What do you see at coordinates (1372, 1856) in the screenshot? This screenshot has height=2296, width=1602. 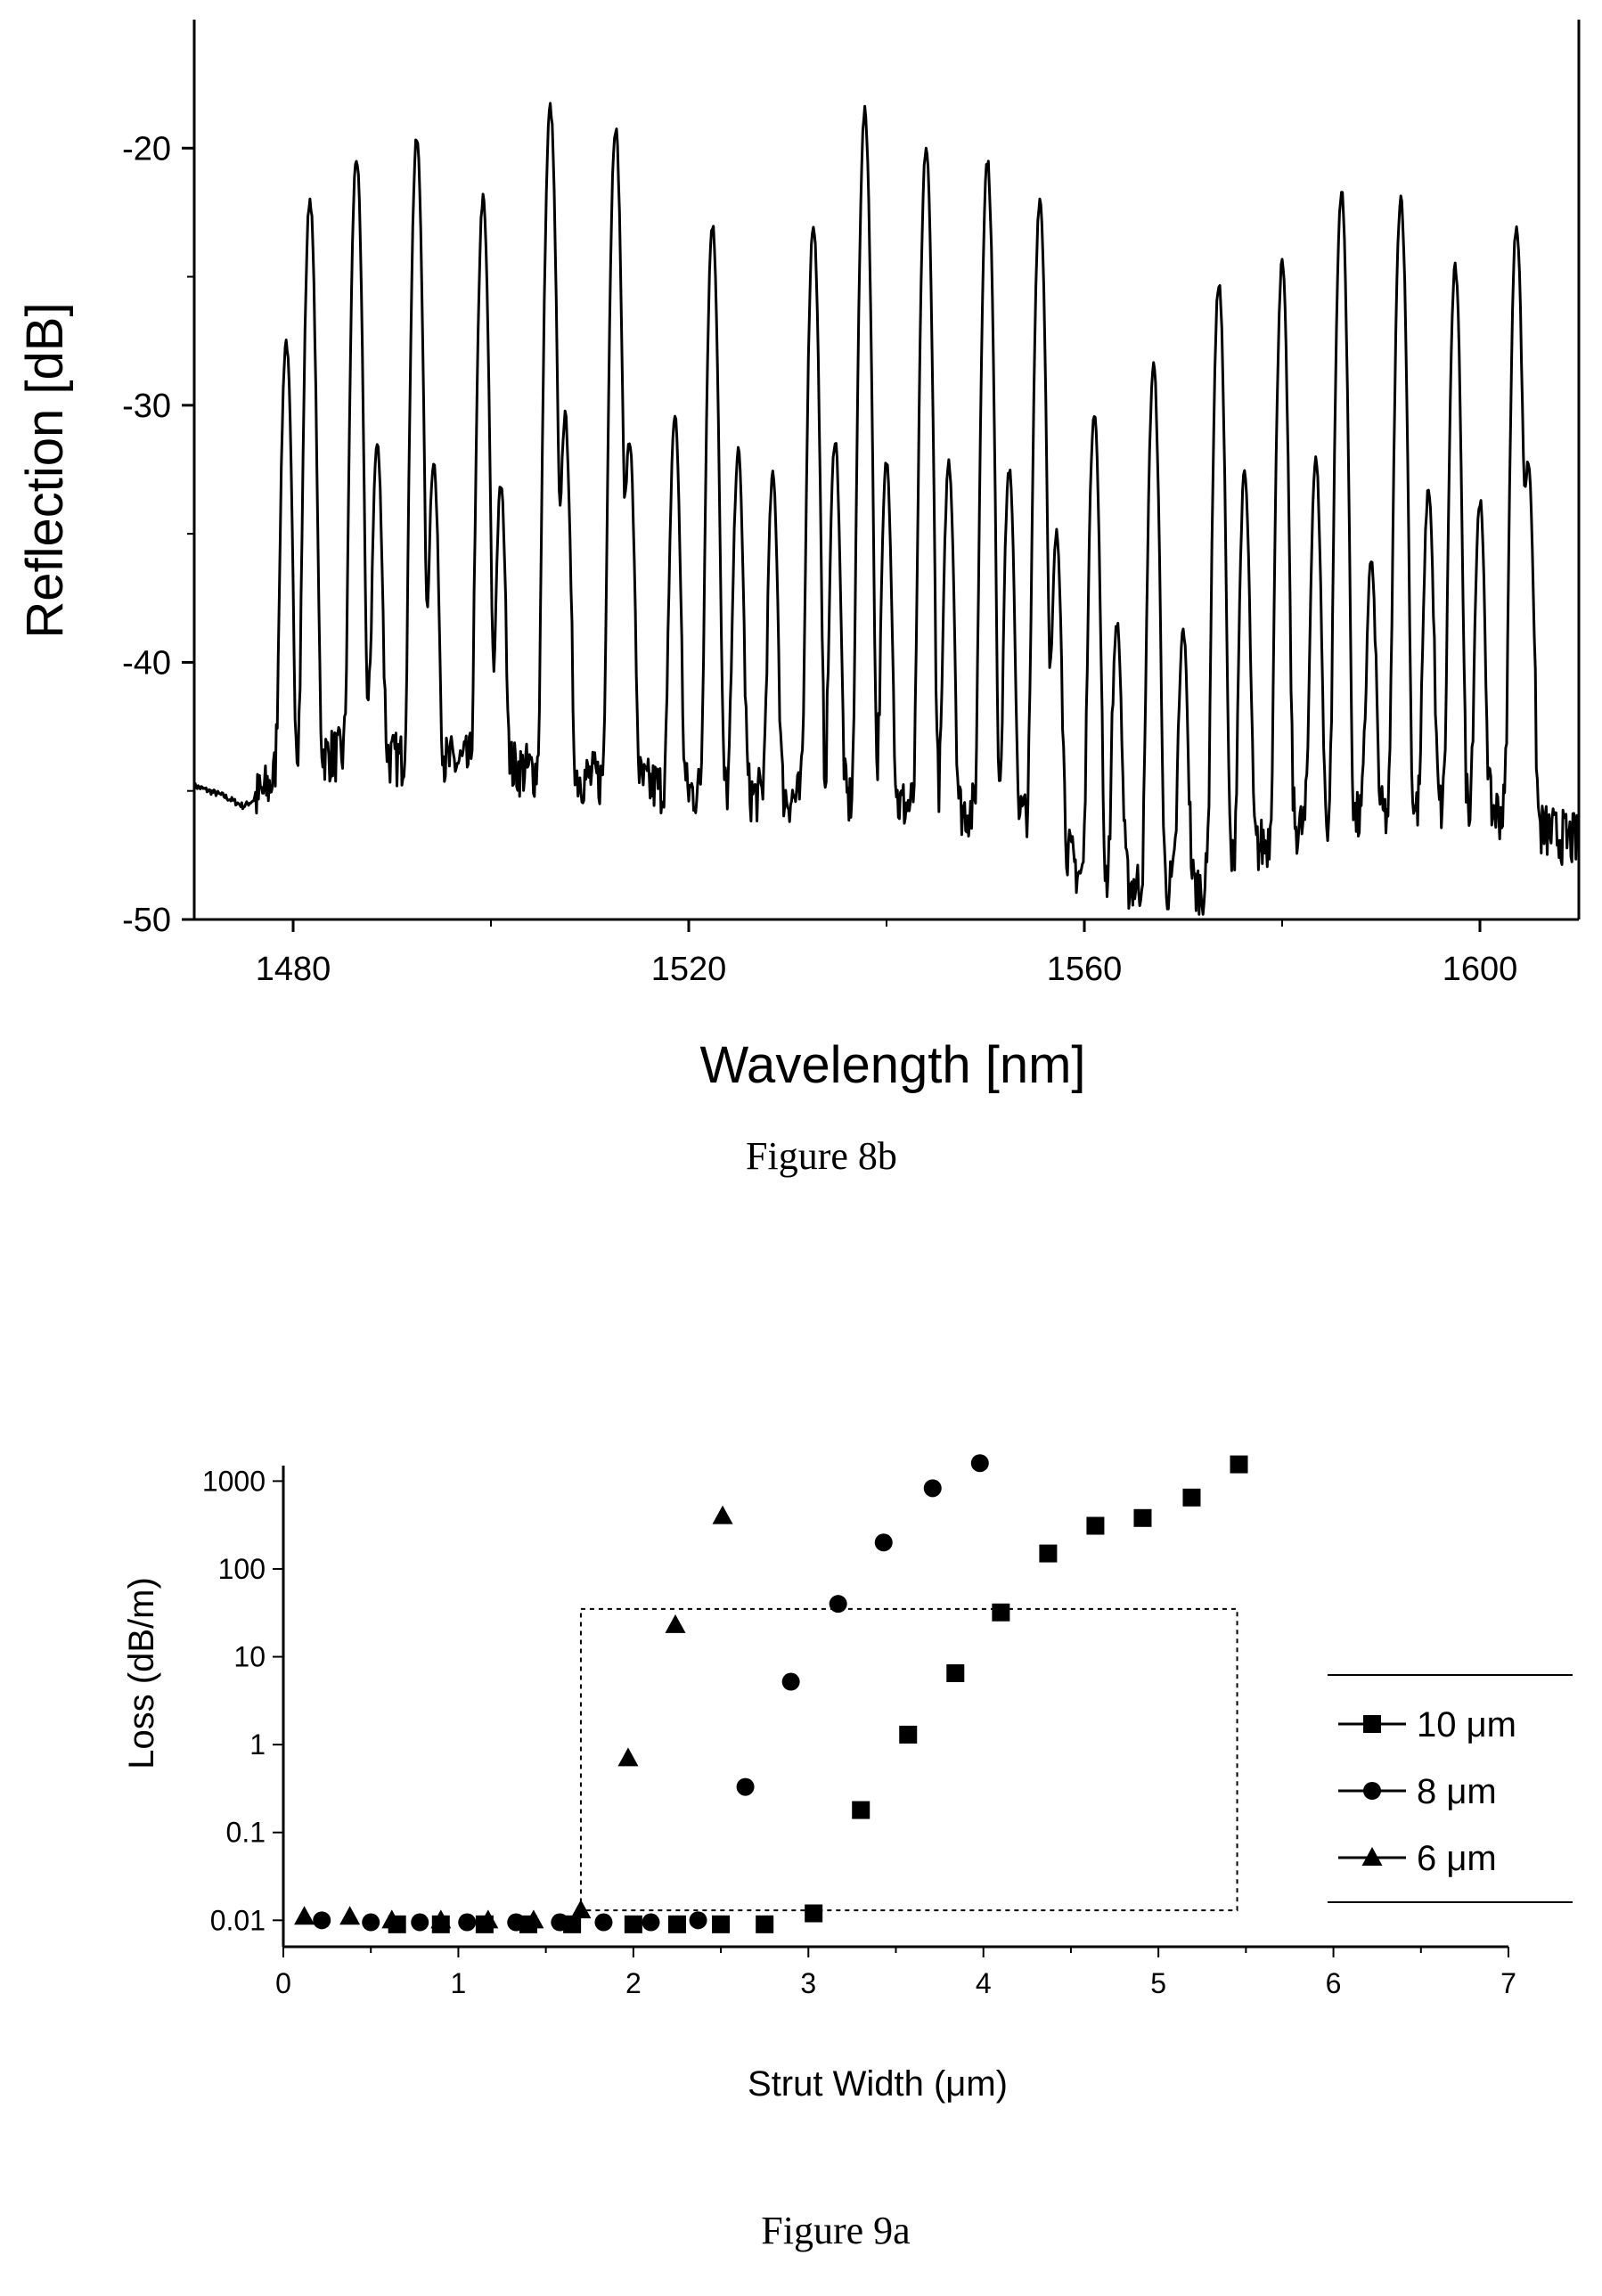 I see `legend-triangle-marker` at bounding box center [1372, 1856].